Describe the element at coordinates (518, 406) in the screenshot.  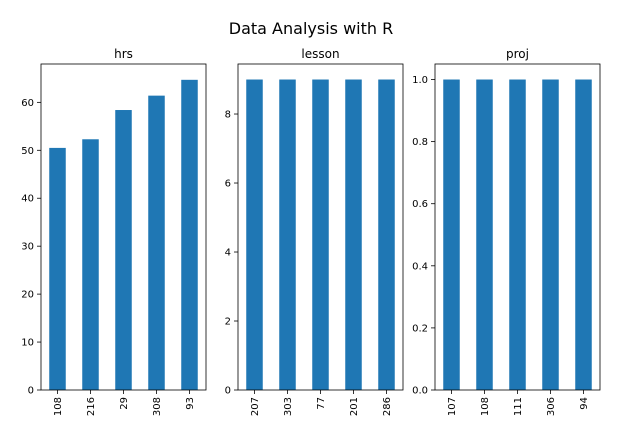
I see `x-tick-label: 111` at that location.